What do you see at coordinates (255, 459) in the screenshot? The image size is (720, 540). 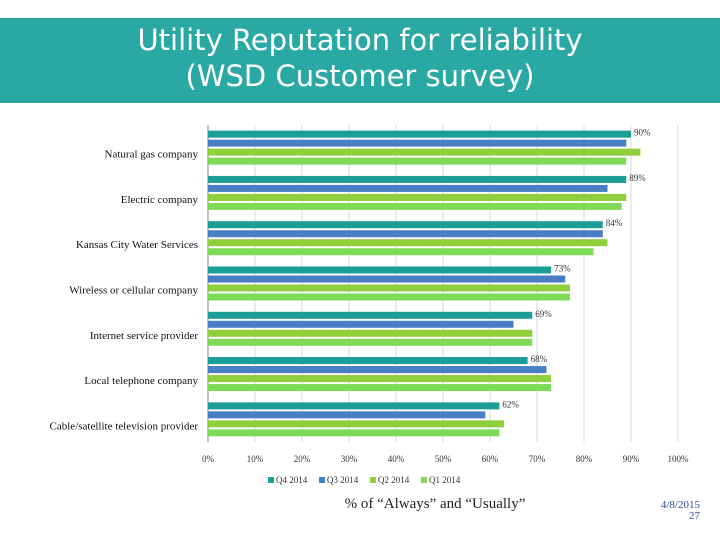 I see `x-tick-label: 10%` at bounding box center [255, 459].